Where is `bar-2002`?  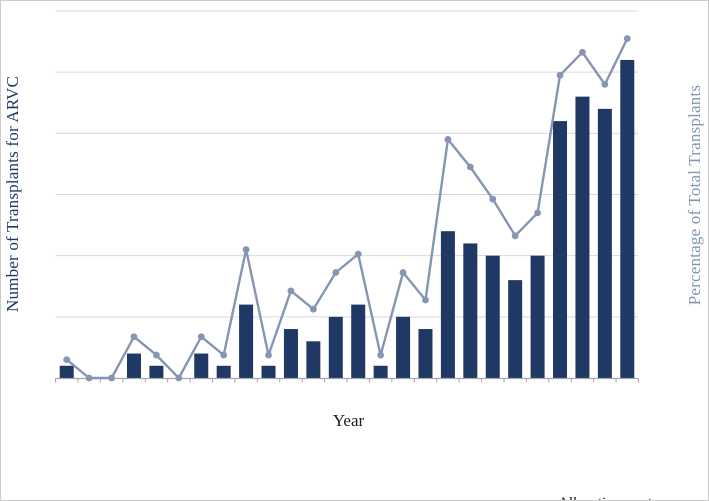
bar-2002 is located at coordinates (246, 341).